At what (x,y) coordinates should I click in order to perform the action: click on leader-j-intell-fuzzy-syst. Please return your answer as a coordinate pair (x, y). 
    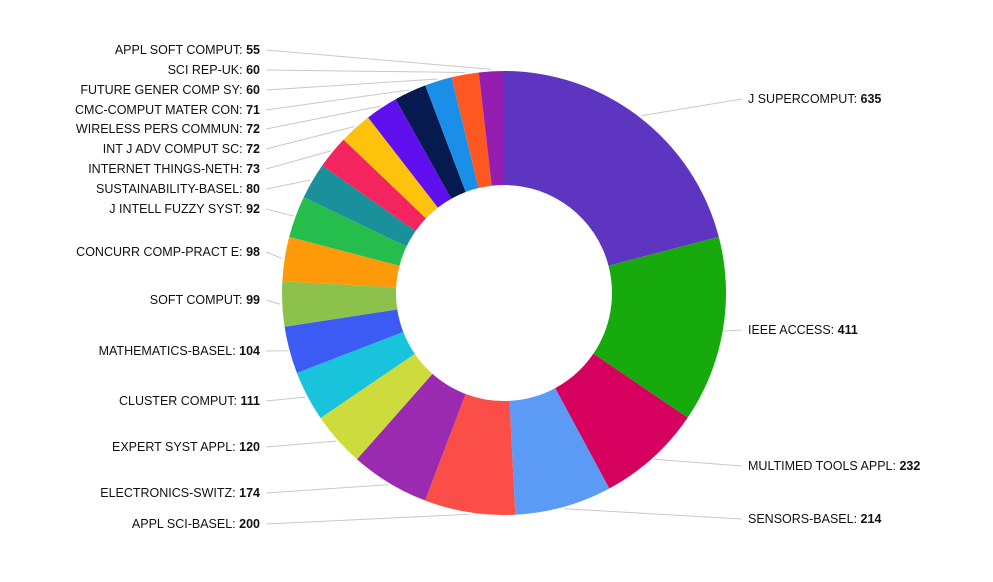
    Looking at the image, I should click on (279, 212).